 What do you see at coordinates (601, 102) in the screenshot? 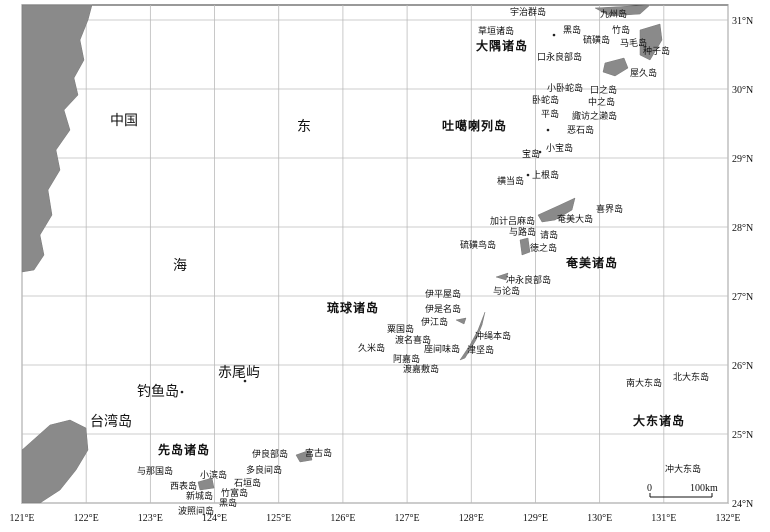
I see `place-label: 中之岛` at bounding box center [601, 102].